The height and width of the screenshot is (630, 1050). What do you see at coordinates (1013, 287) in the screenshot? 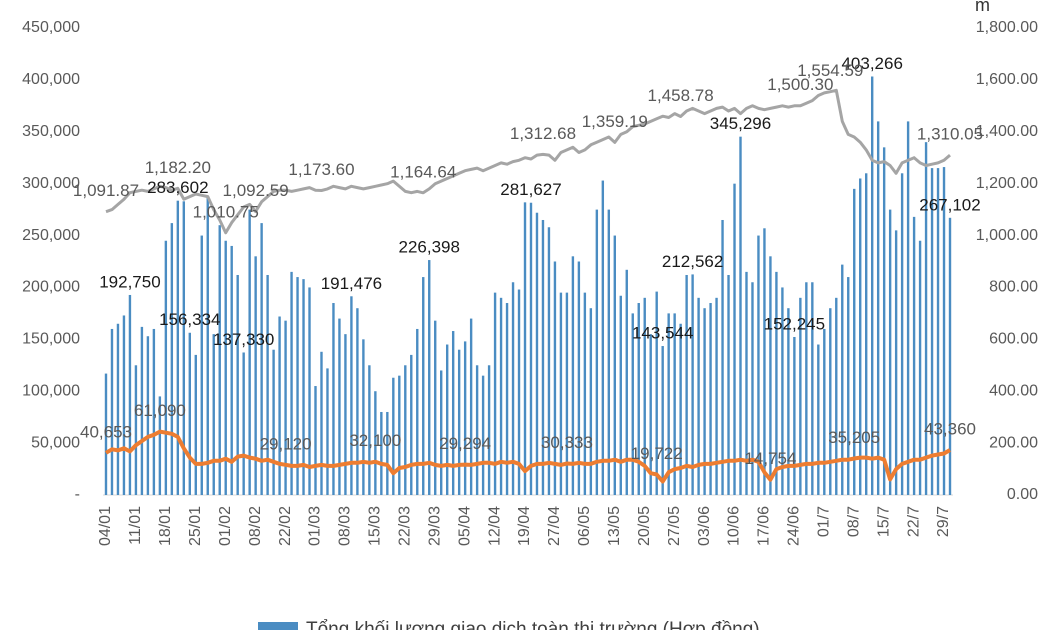
I see `y2-tick-label: 800.00` at bounding box center [1013, 287].